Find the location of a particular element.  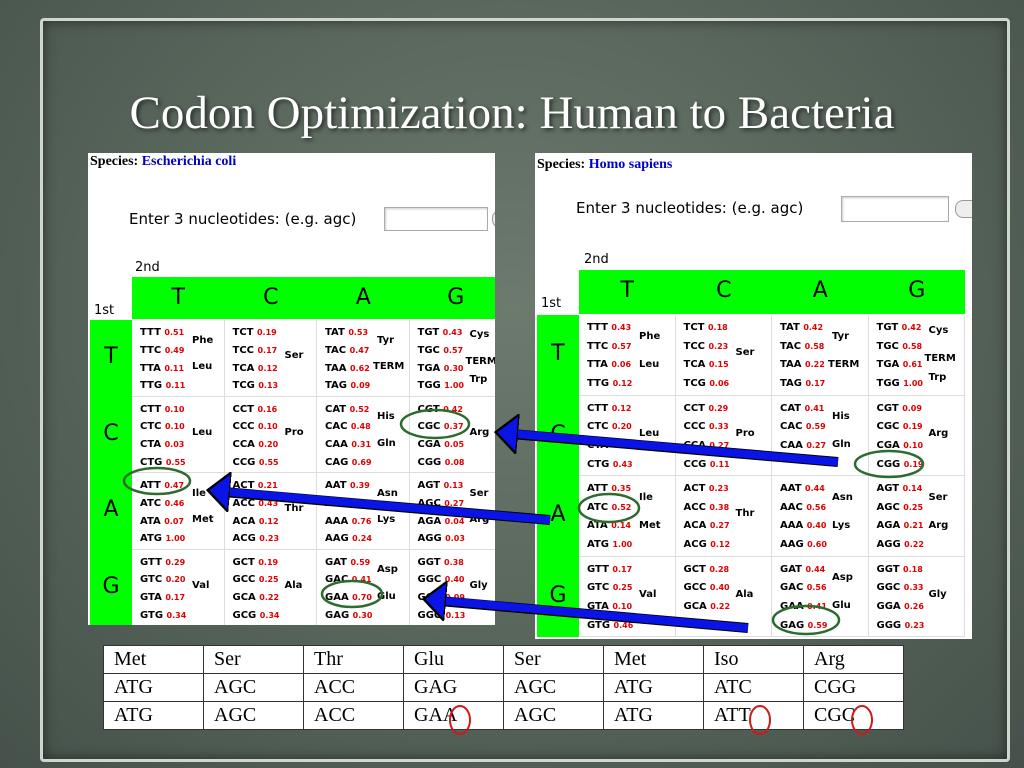

codon-name: TTA is located at coordinates (599, 365).